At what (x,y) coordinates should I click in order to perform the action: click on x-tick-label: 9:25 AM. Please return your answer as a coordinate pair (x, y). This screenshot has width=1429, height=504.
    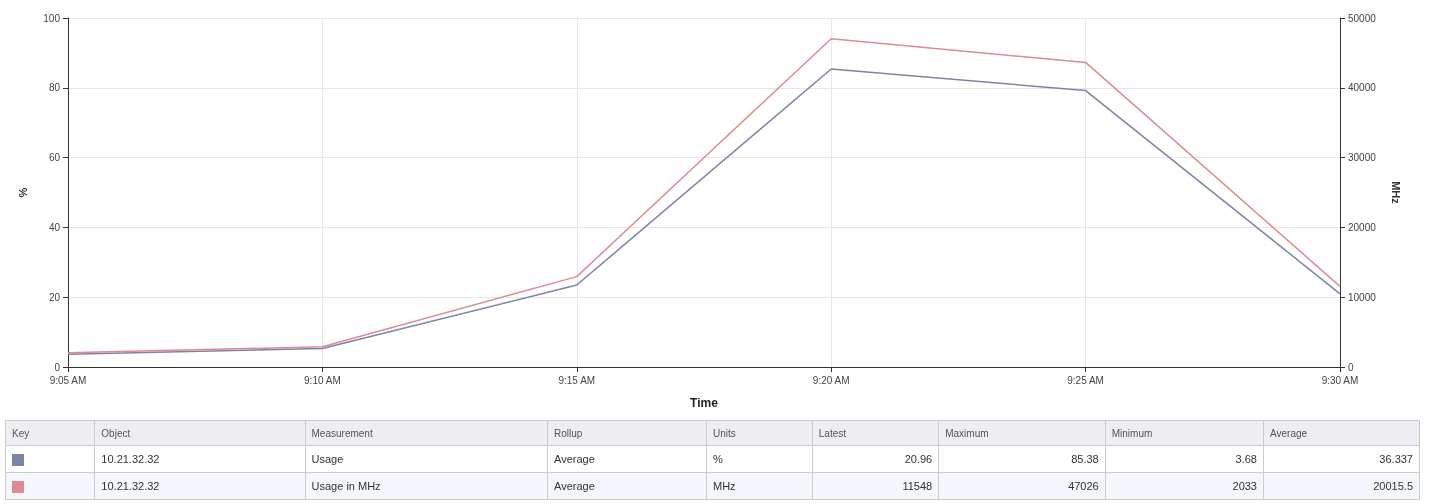
    Looking at the image, I should click on (1085, 380).